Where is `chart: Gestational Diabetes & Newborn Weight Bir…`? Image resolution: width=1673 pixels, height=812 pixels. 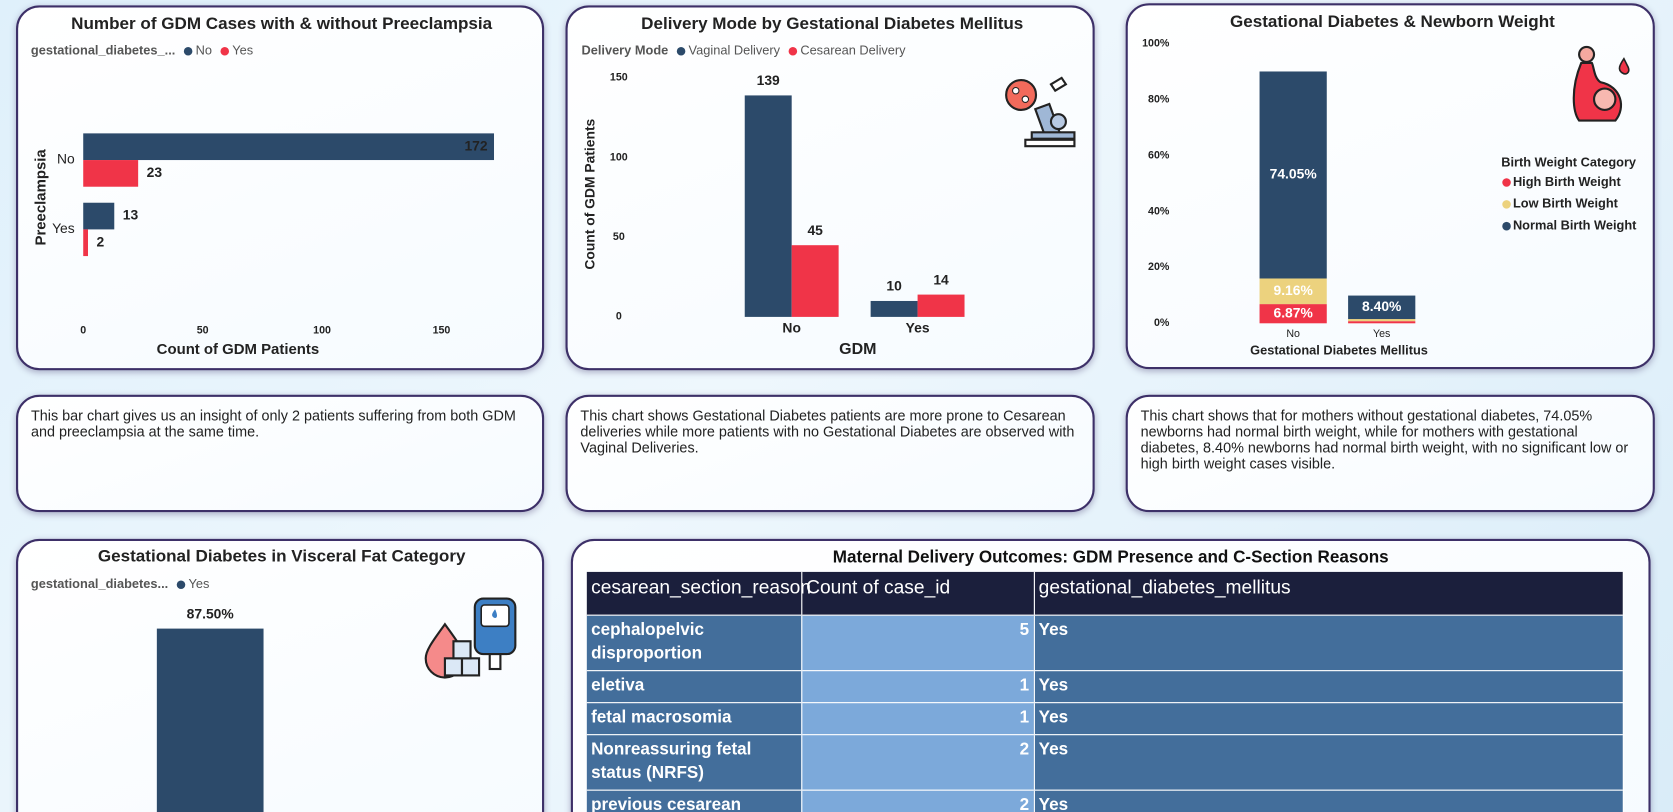 chart: Gestational Diabetes & Newborn Weight Bir… is located at coordinates (1389, 184).